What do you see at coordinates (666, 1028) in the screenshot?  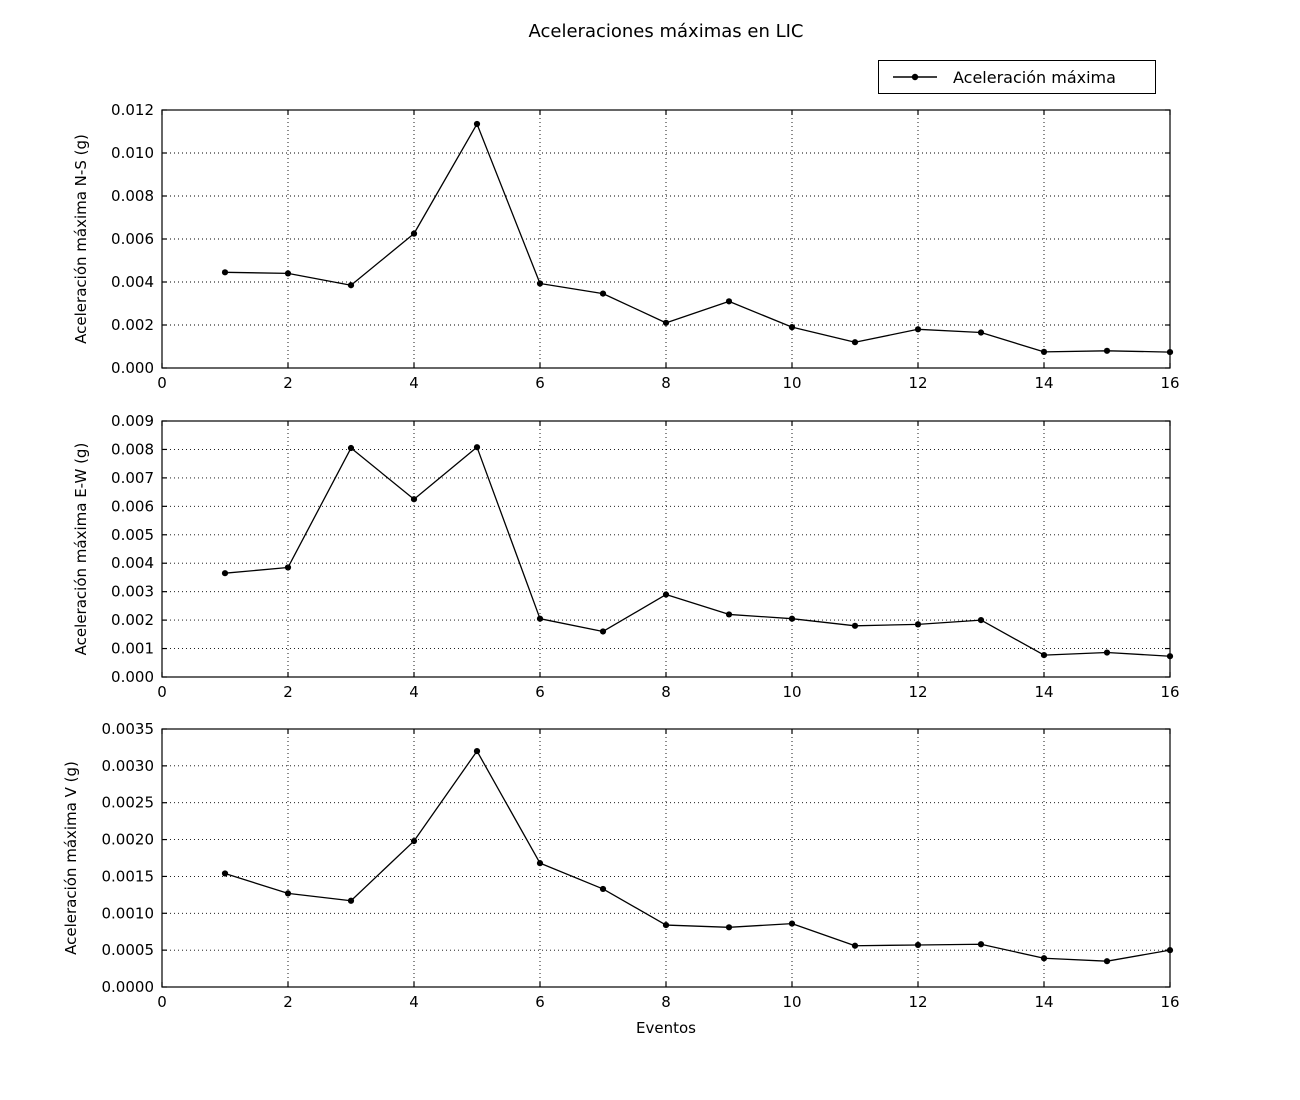 I see `x-axis-label: Eventos` at bounding box center [666, 1028].